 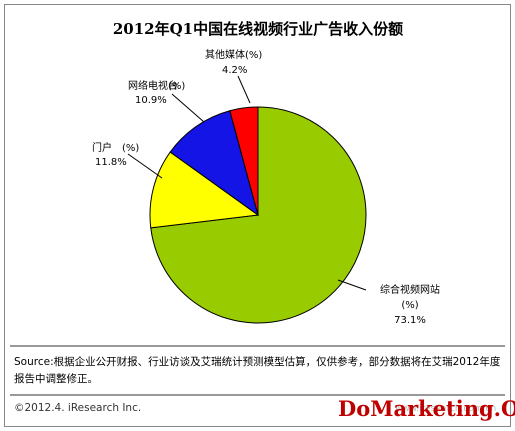 I want to click on value-label: 10.9%, so click(x=151, y=100).